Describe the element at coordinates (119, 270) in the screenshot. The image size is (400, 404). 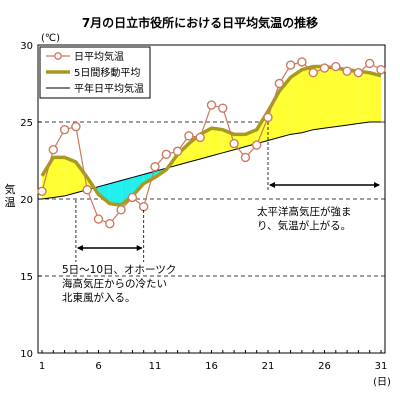
I see `annotation-text: 5日～10日、オホーツク` at that location.